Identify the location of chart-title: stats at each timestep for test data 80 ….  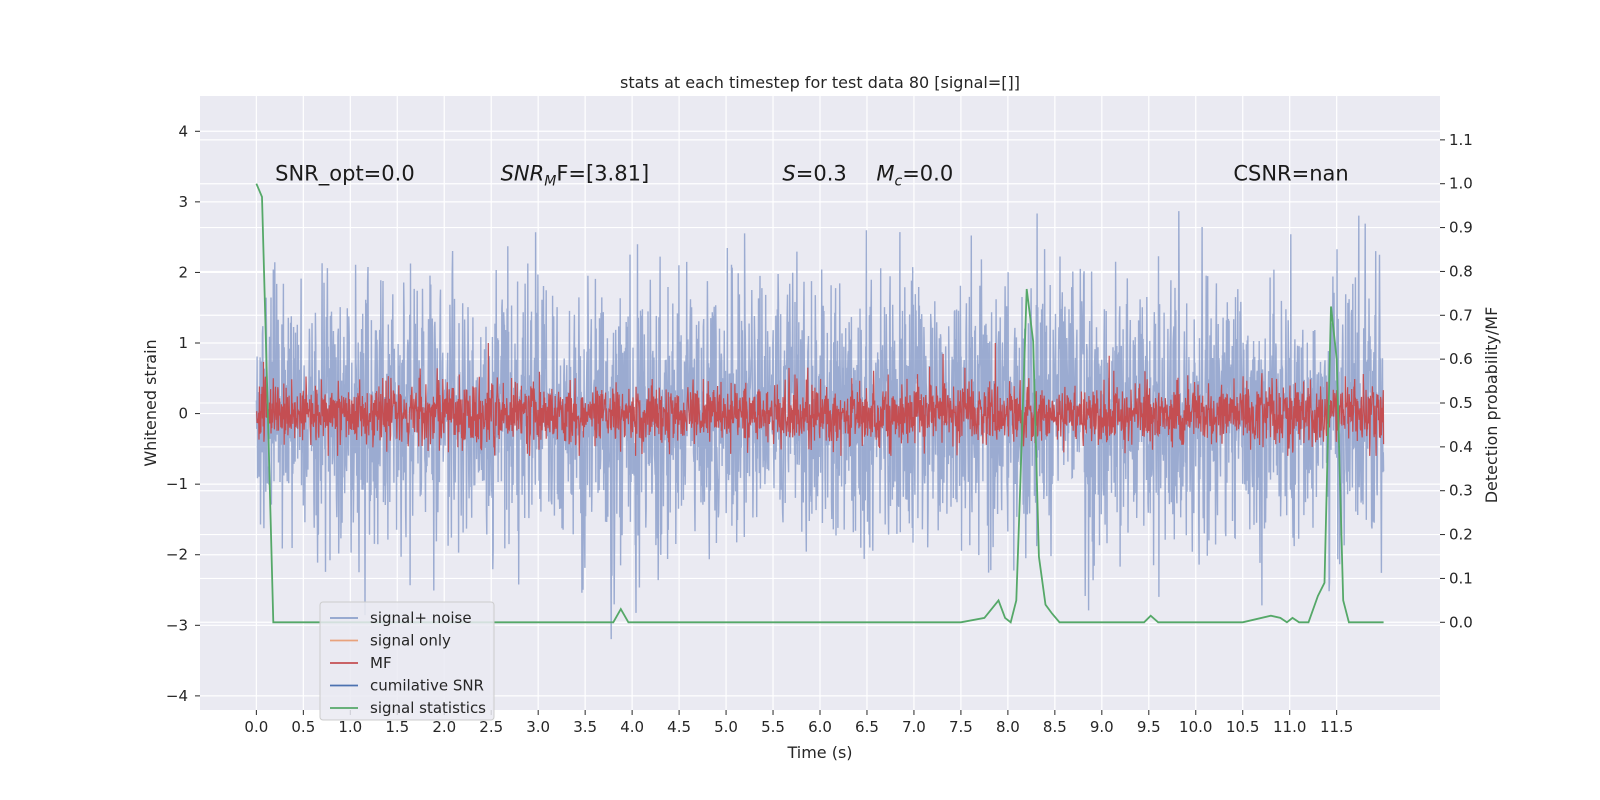
(820, 82).